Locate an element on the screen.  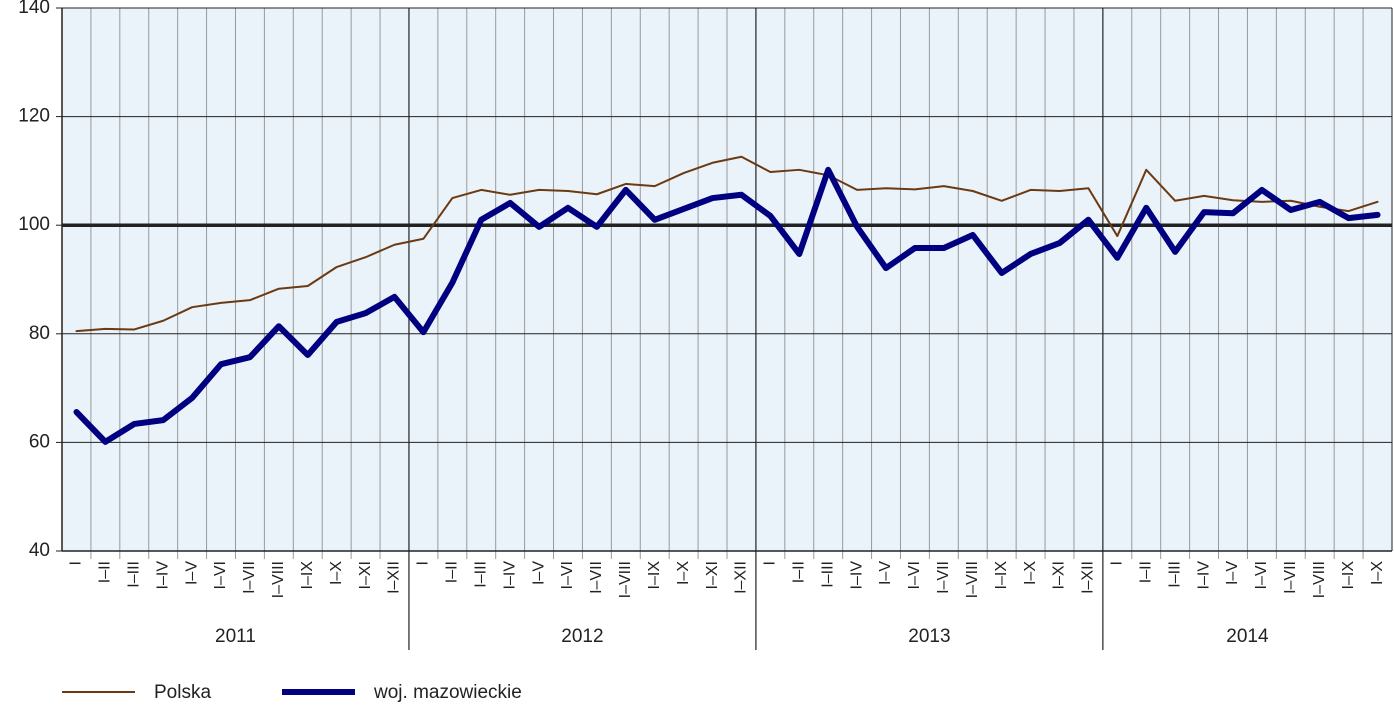
y-tick-label: 140 is located at coordinates (34, 9).